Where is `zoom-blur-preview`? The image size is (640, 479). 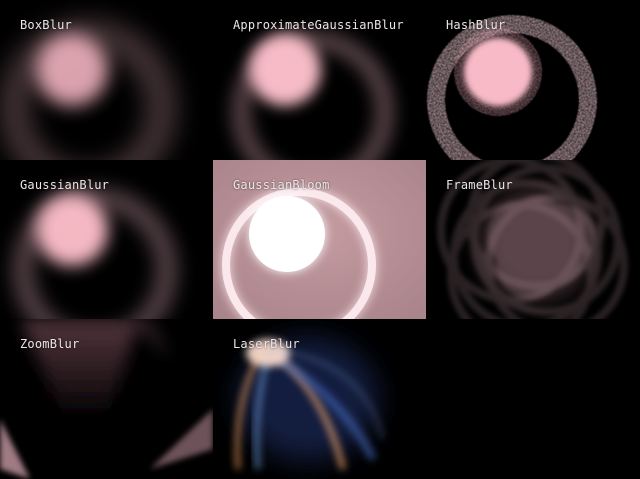
zoom-blur-preview is located at coordinates (106, 399).